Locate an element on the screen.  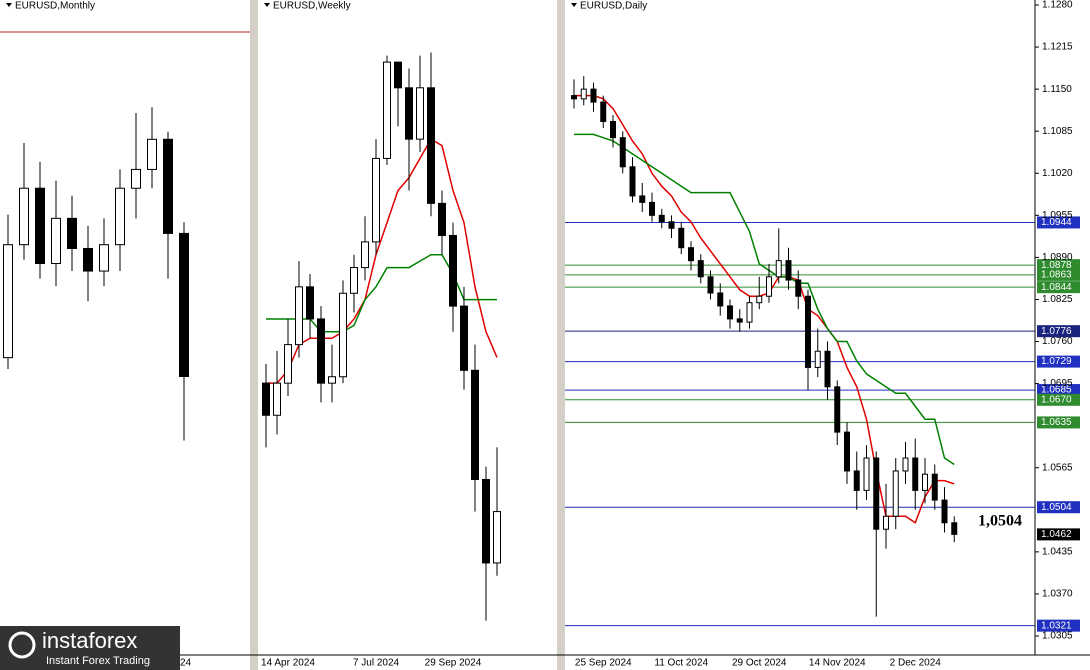
y-tick-label: 1.1085 is located at coordinates (1057, 131).